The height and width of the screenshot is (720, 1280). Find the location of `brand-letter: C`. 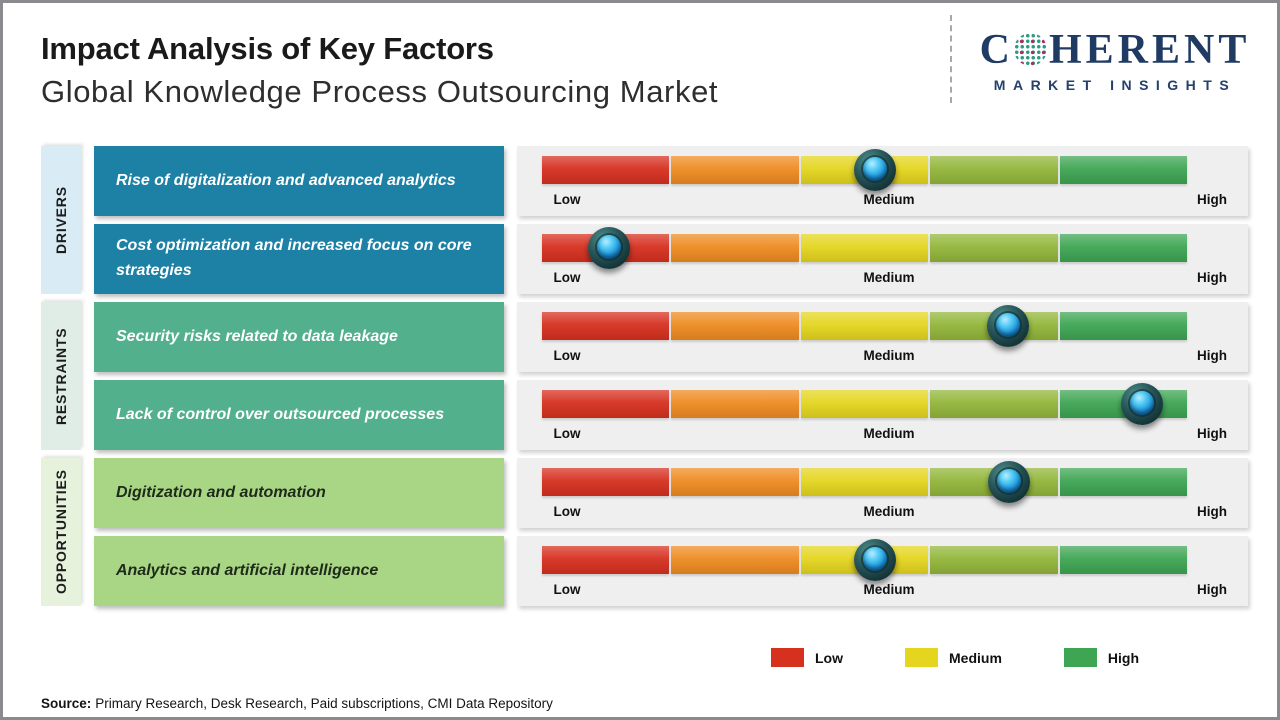

brand-letter: C is located at coordinates (996, 50).